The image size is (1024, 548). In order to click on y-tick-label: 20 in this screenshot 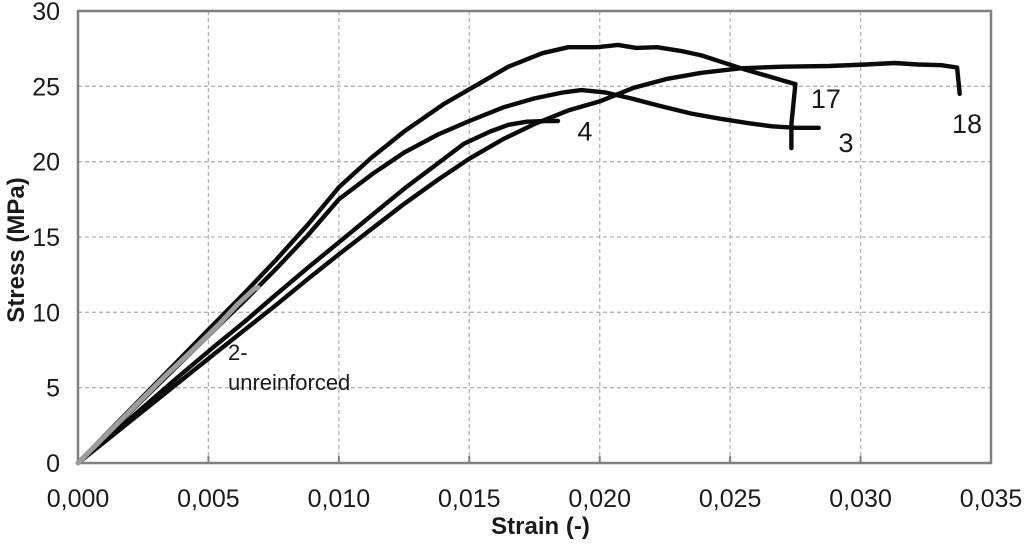, I will do `click(46, 163)`.